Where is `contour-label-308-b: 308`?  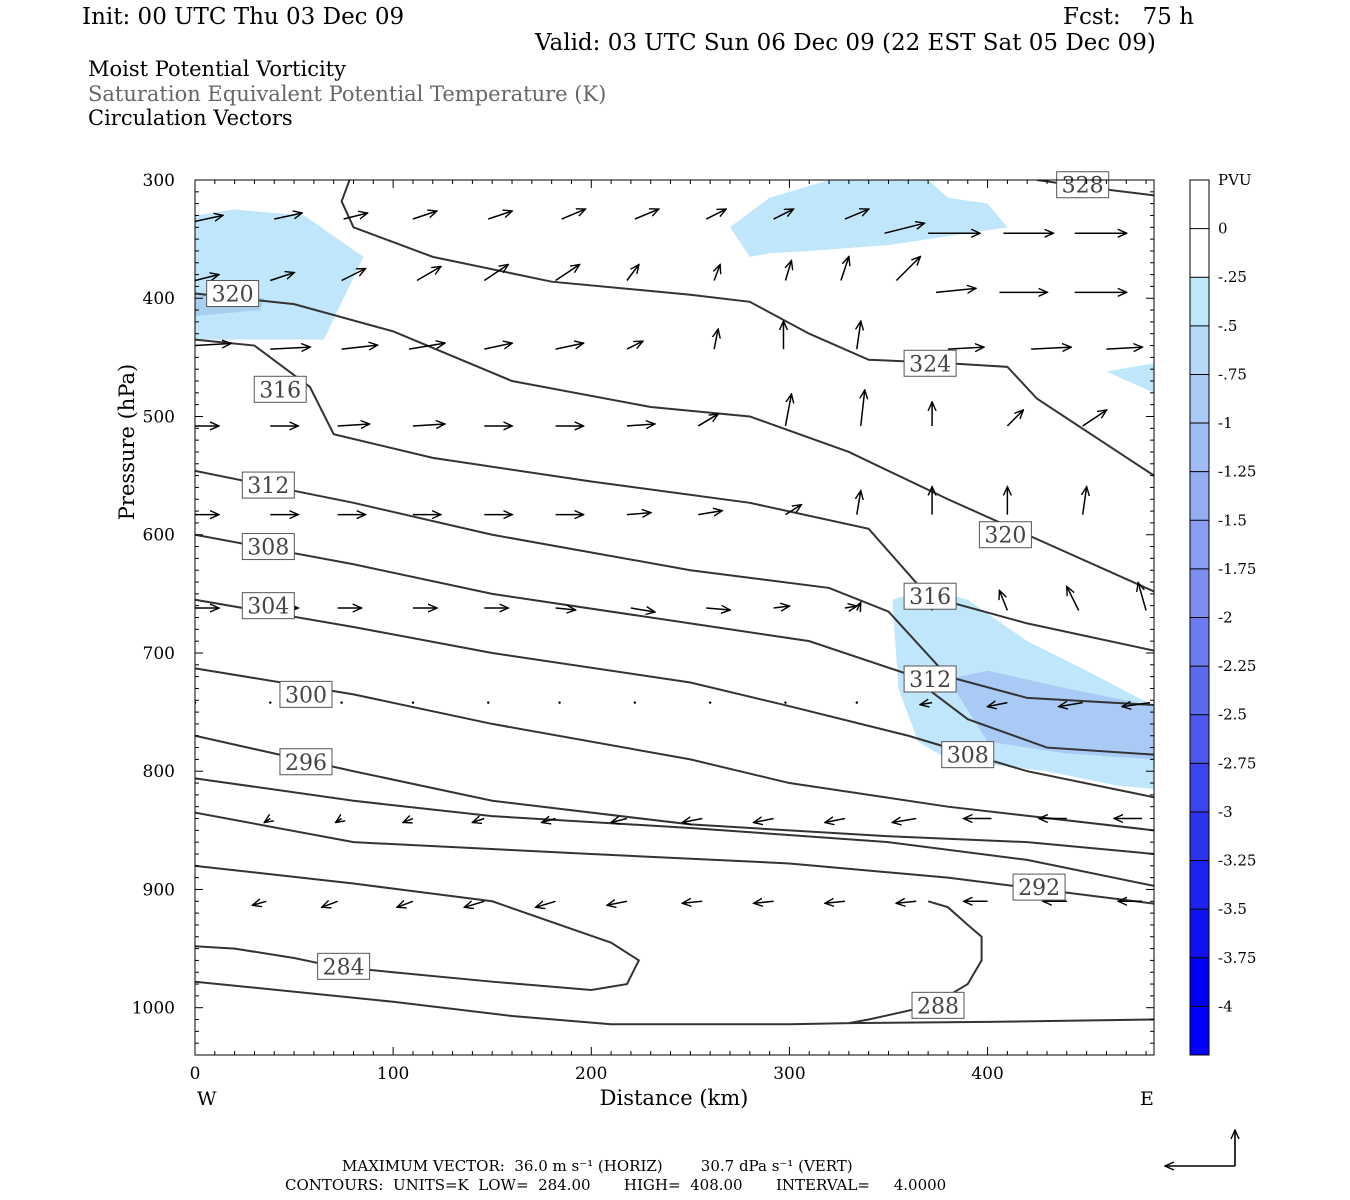 contour-label-308-b: 308 is located at coordinates (968, 755).